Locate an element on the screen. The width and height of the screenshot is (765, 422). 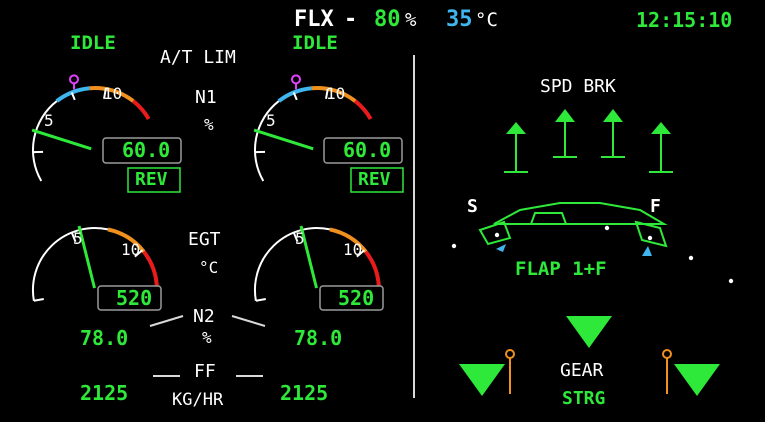
egt-gauge-left is located at coordinates (95, 263).